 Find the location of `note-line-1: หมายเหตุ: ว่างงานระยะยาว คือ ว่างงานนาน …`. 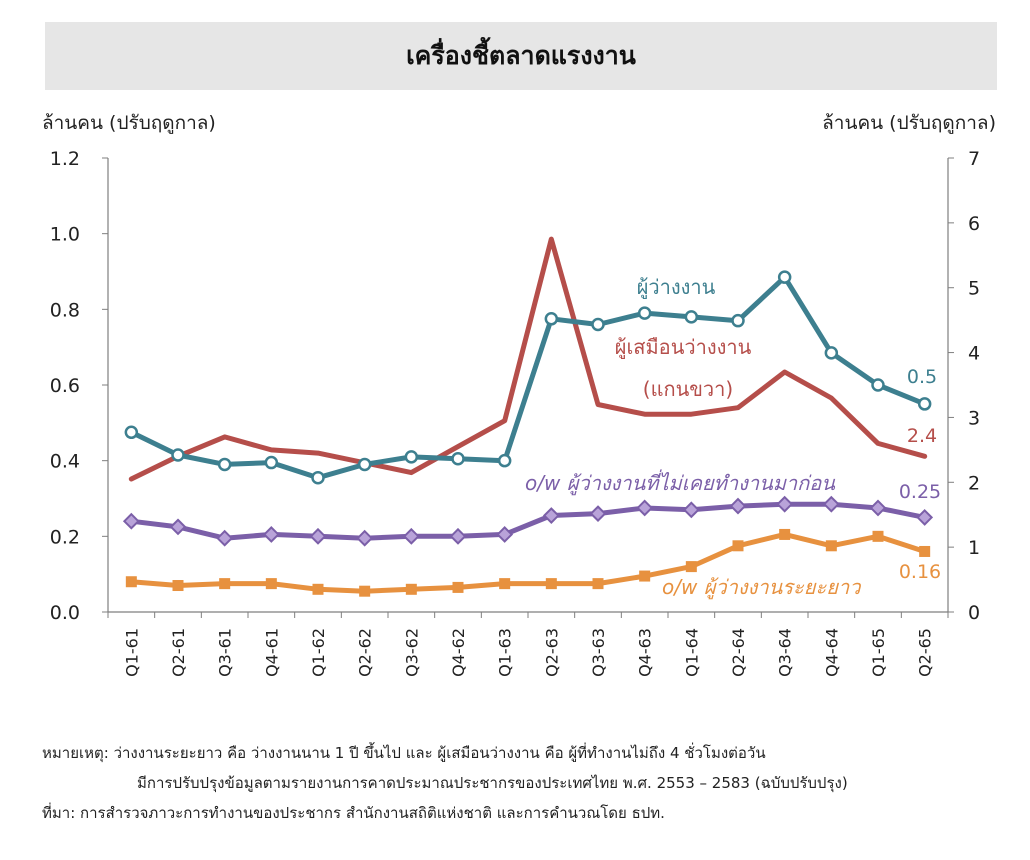

note-line-1: หมายเหตุ: ว่างงานระยะยาว คือ ว่างงานนาน … is located at coordinates (404, 753).